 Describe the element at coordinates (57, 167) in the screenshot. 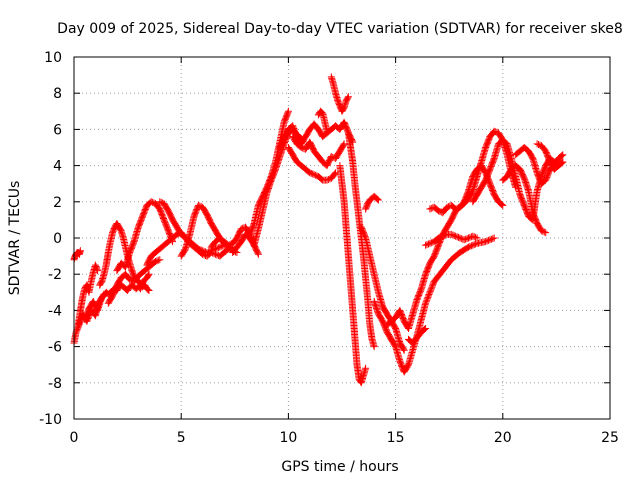

I see `y-tick-label: 4` at that location.